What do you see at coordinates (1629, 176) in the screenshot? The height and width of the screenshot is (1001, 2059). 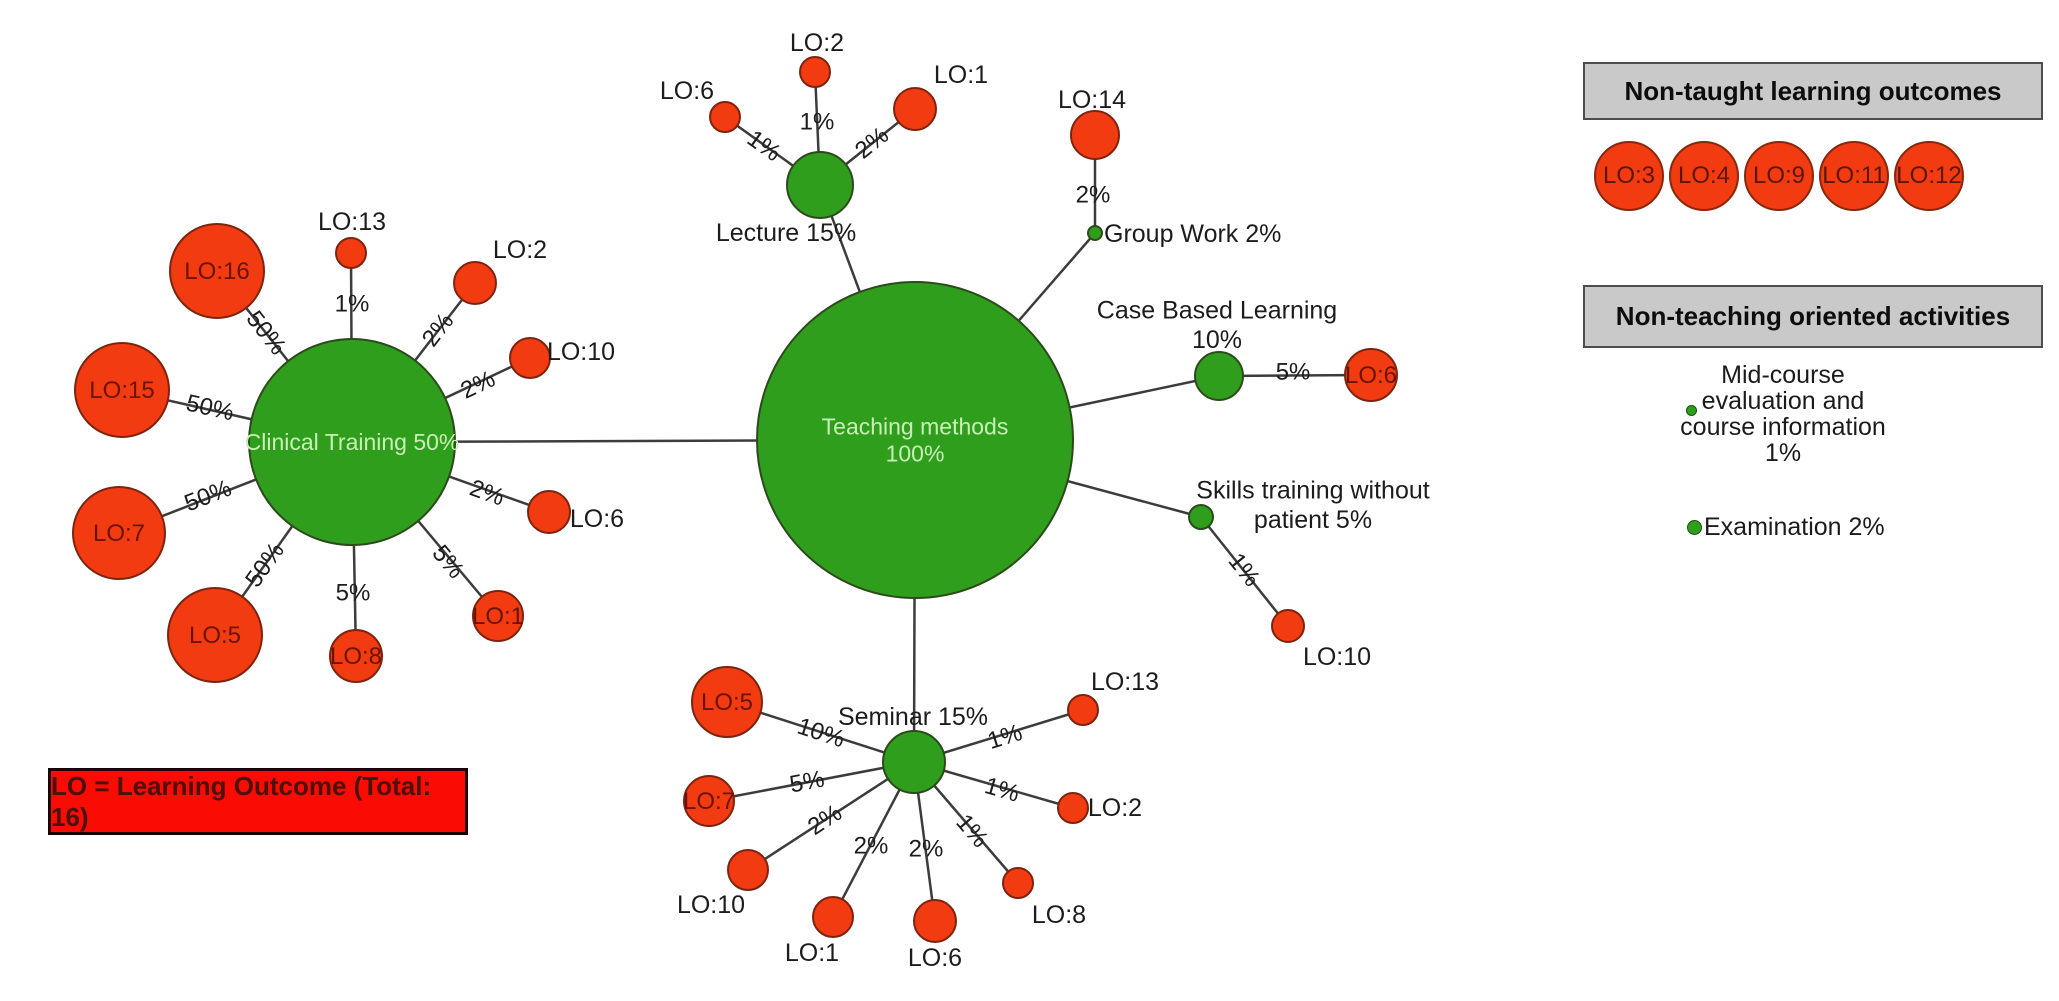 I see `non-taught-outcome-lo3: LO:3` at bounding box center [1629, 176].